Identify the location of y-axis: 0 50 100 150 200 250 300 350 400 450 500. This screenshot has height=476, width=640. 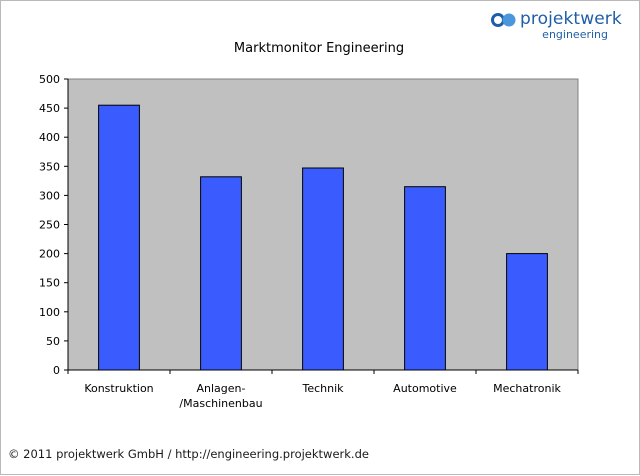
(54, 225).